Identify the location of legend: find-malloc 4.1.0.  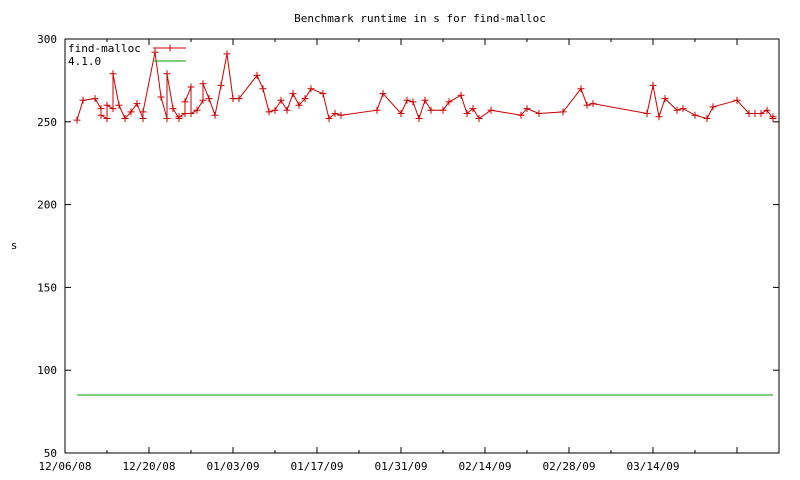
(127, 55).